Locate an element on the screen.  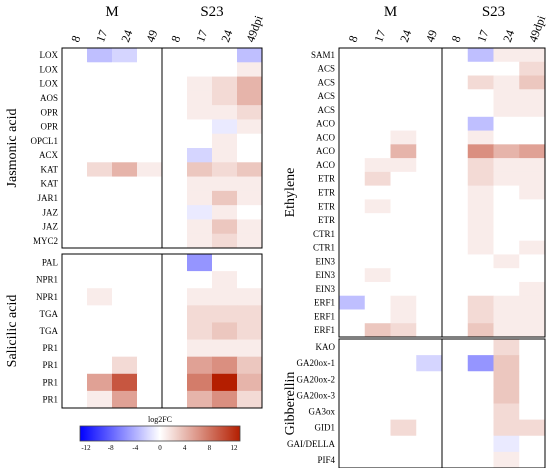
gene-label: PIF4 is located at coordinates (326, 460).